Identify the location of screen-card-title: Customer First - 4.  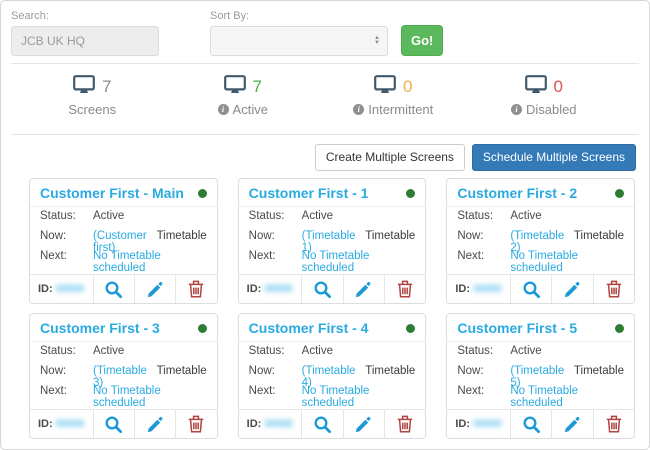
(308, 328).